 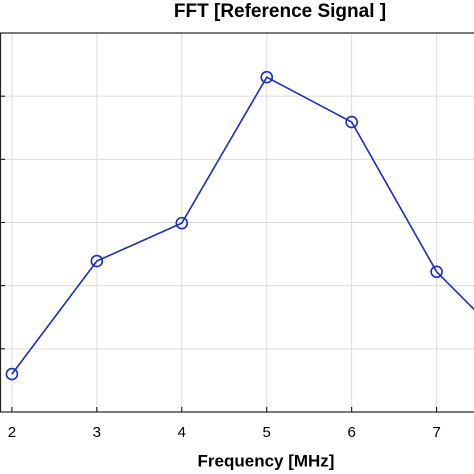 What do you see at coordinates (97, 432) in the screenshot?
I see `x-tick-label: 3` at bounding box center [97, 432].